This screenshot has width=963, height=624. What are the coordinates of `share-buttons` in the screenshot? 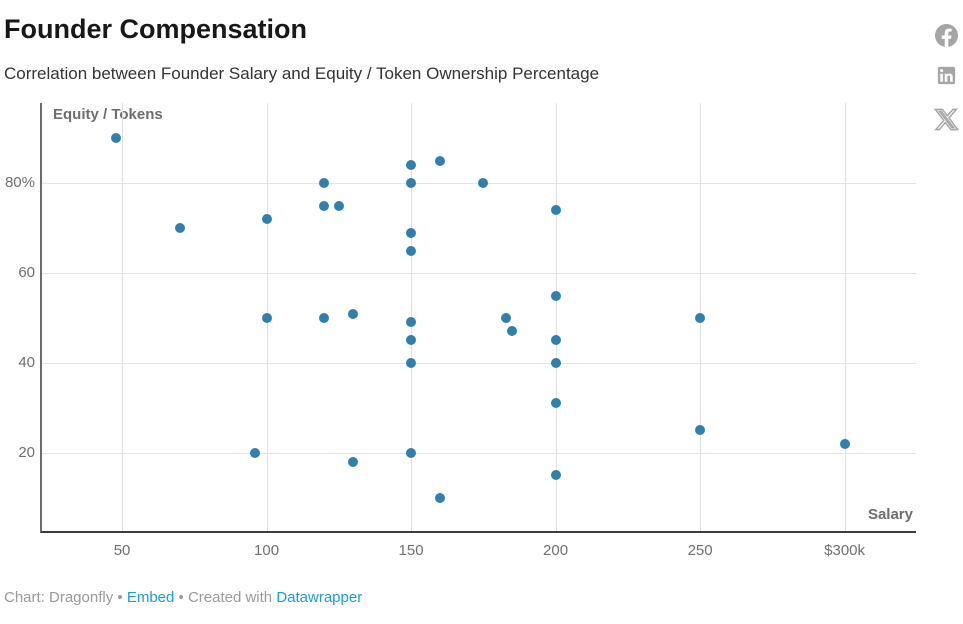 It's located at (946, 70).